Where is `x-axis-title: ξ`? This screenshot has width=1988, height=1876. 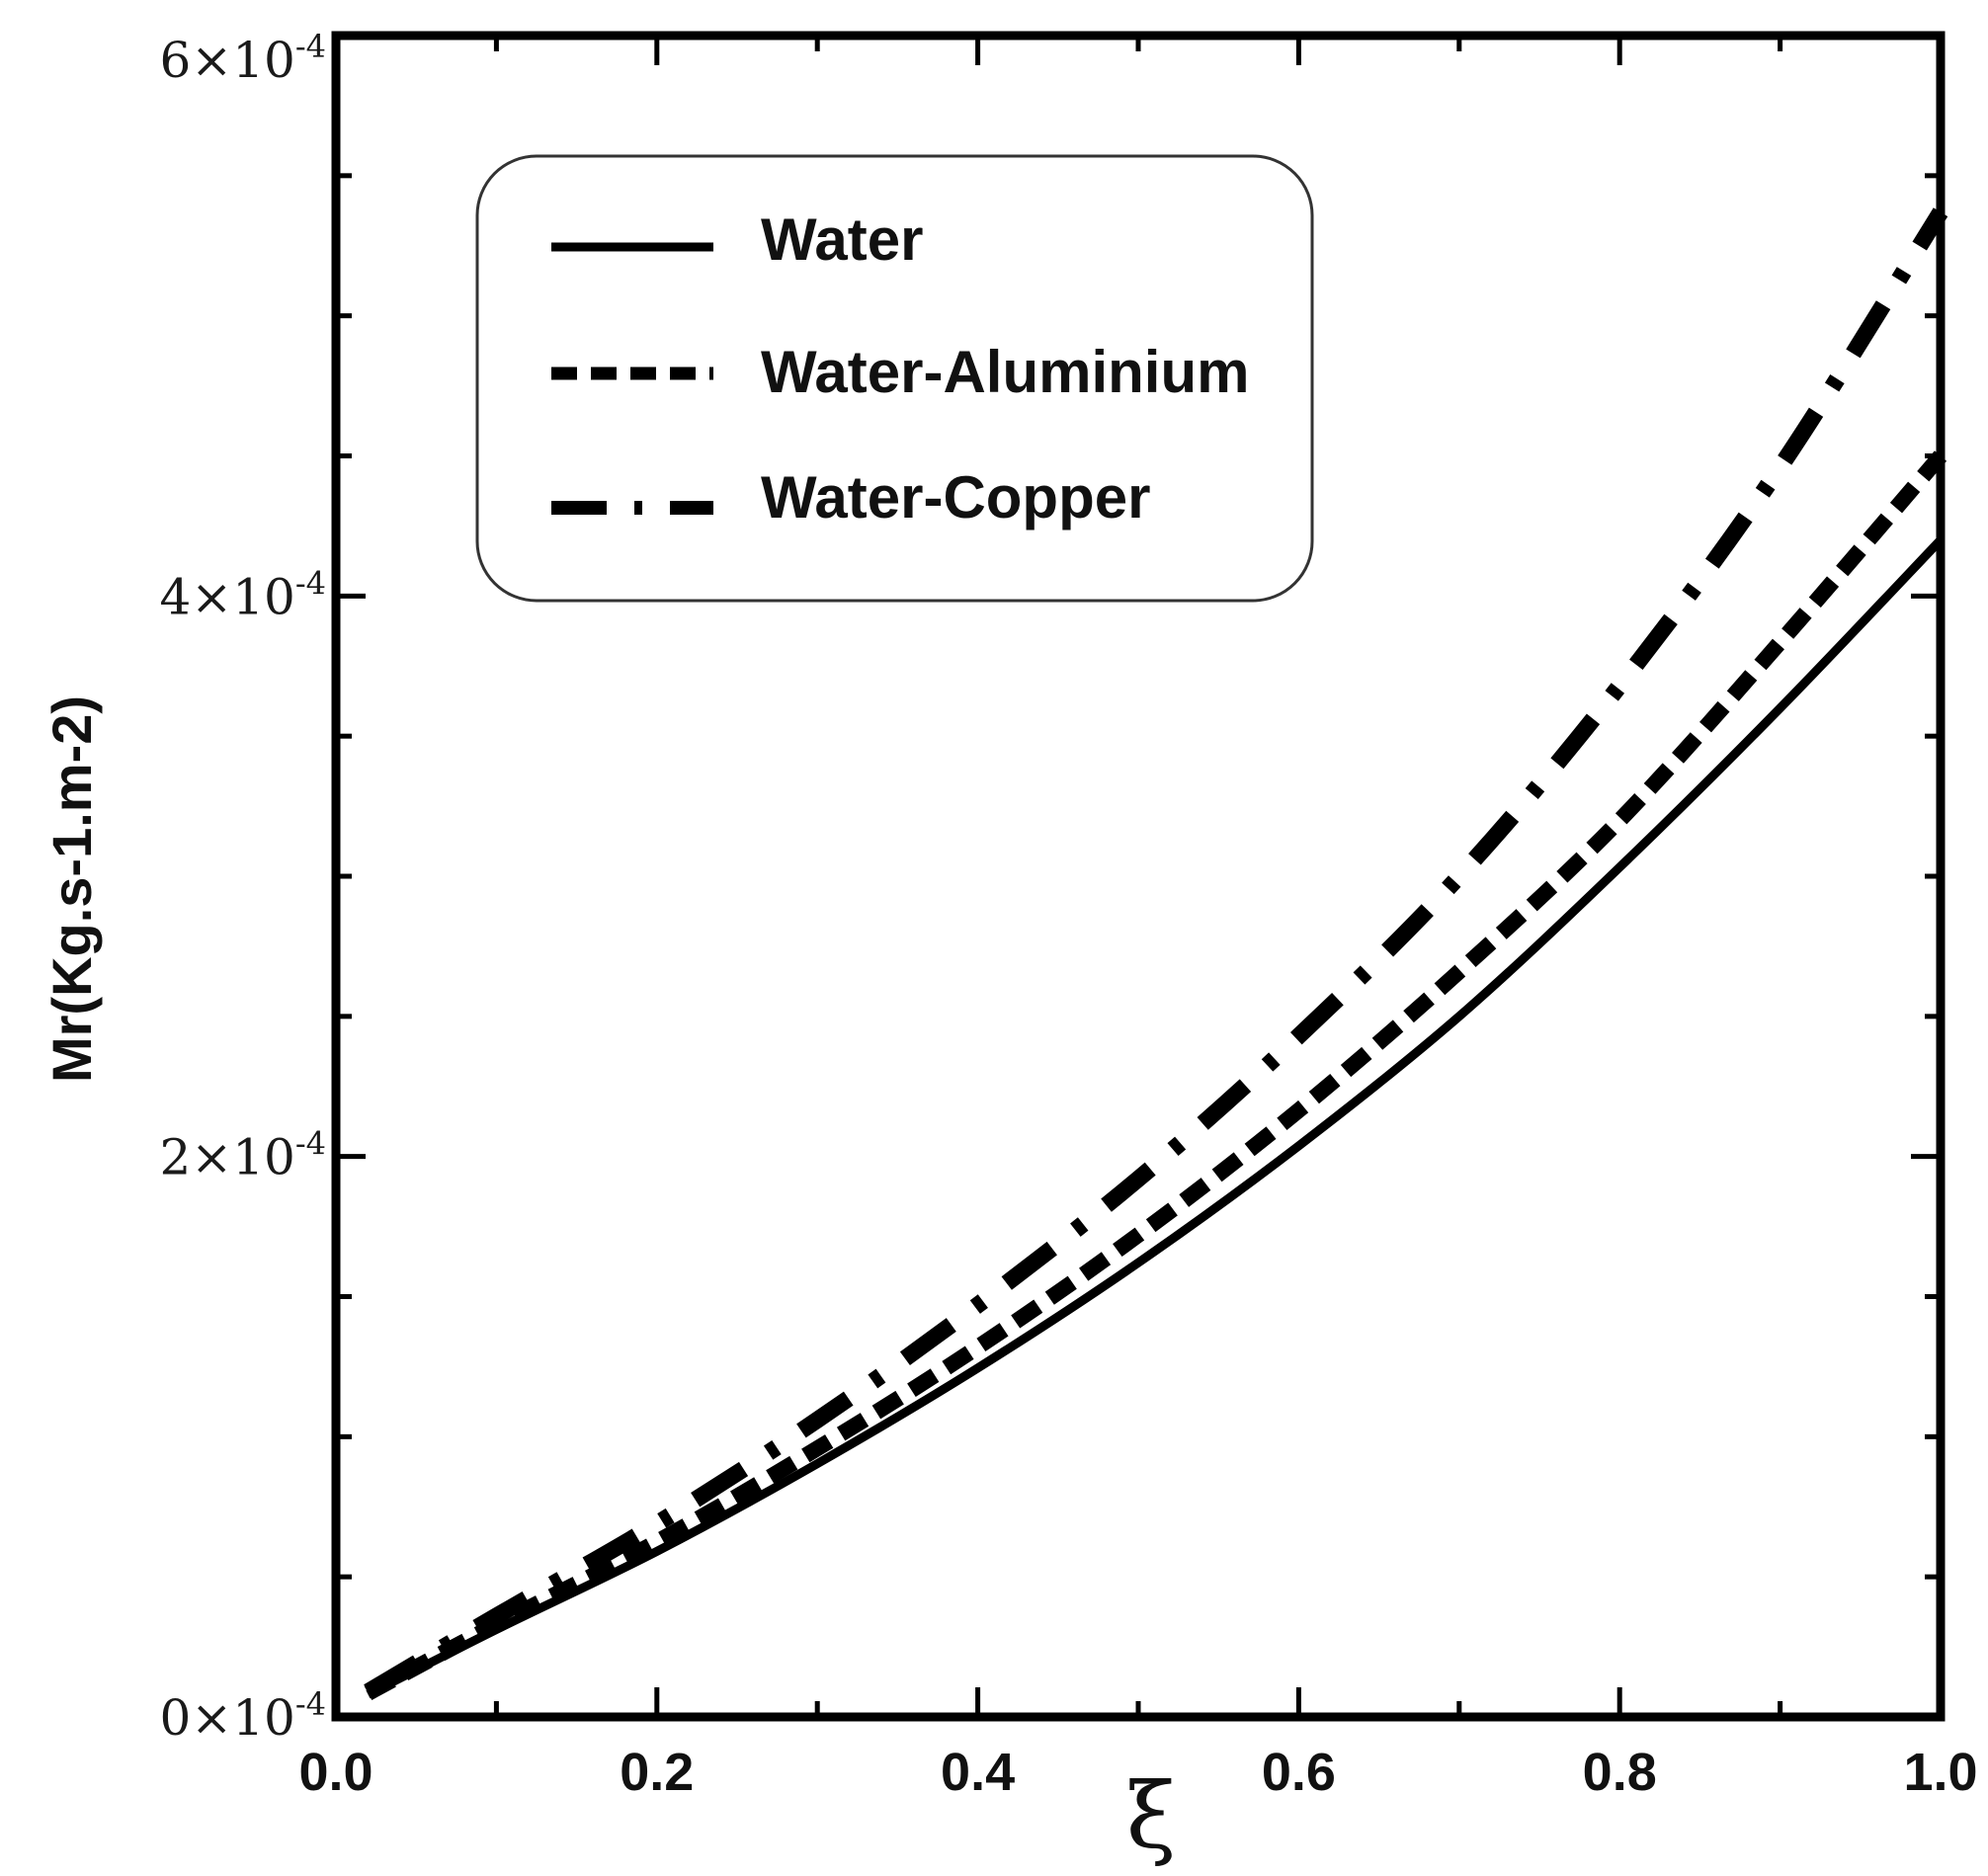
x-axis-title: ξ is located at coordinates (1151, 1816).